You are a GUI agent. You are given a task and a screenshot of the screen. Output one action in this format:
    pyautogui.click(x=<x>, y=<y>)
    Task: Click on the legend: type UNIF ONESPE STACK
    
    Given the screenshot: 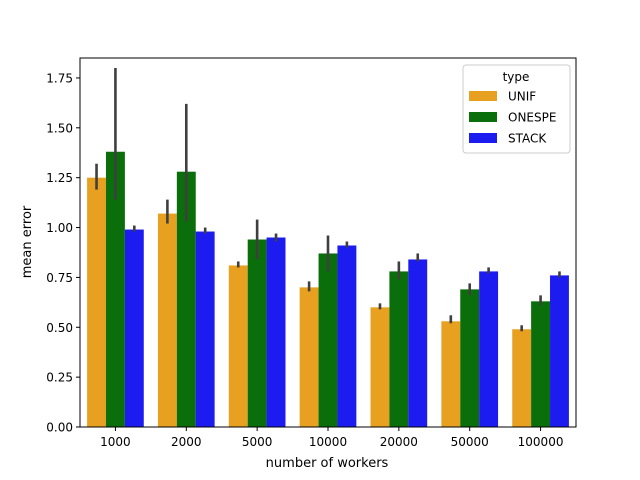 What is the action you would take?
    pyautogui.click(x=516, y=109)
    